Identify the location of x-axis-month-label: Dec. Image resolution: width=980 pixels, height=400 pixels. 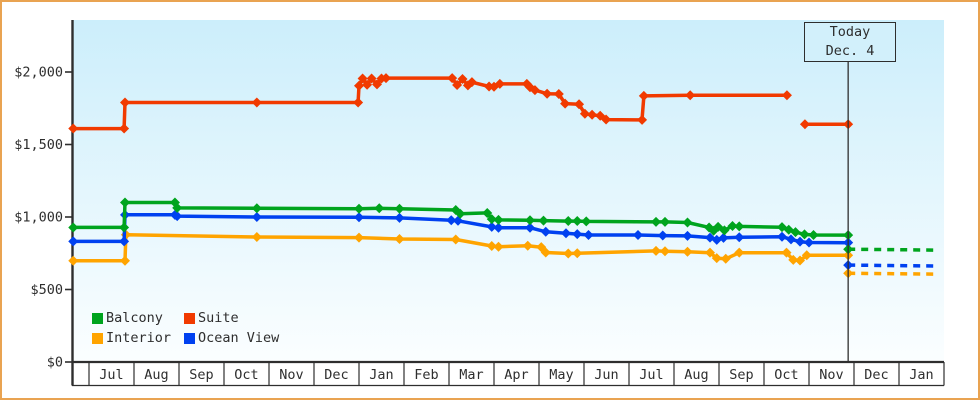
(336, 375).